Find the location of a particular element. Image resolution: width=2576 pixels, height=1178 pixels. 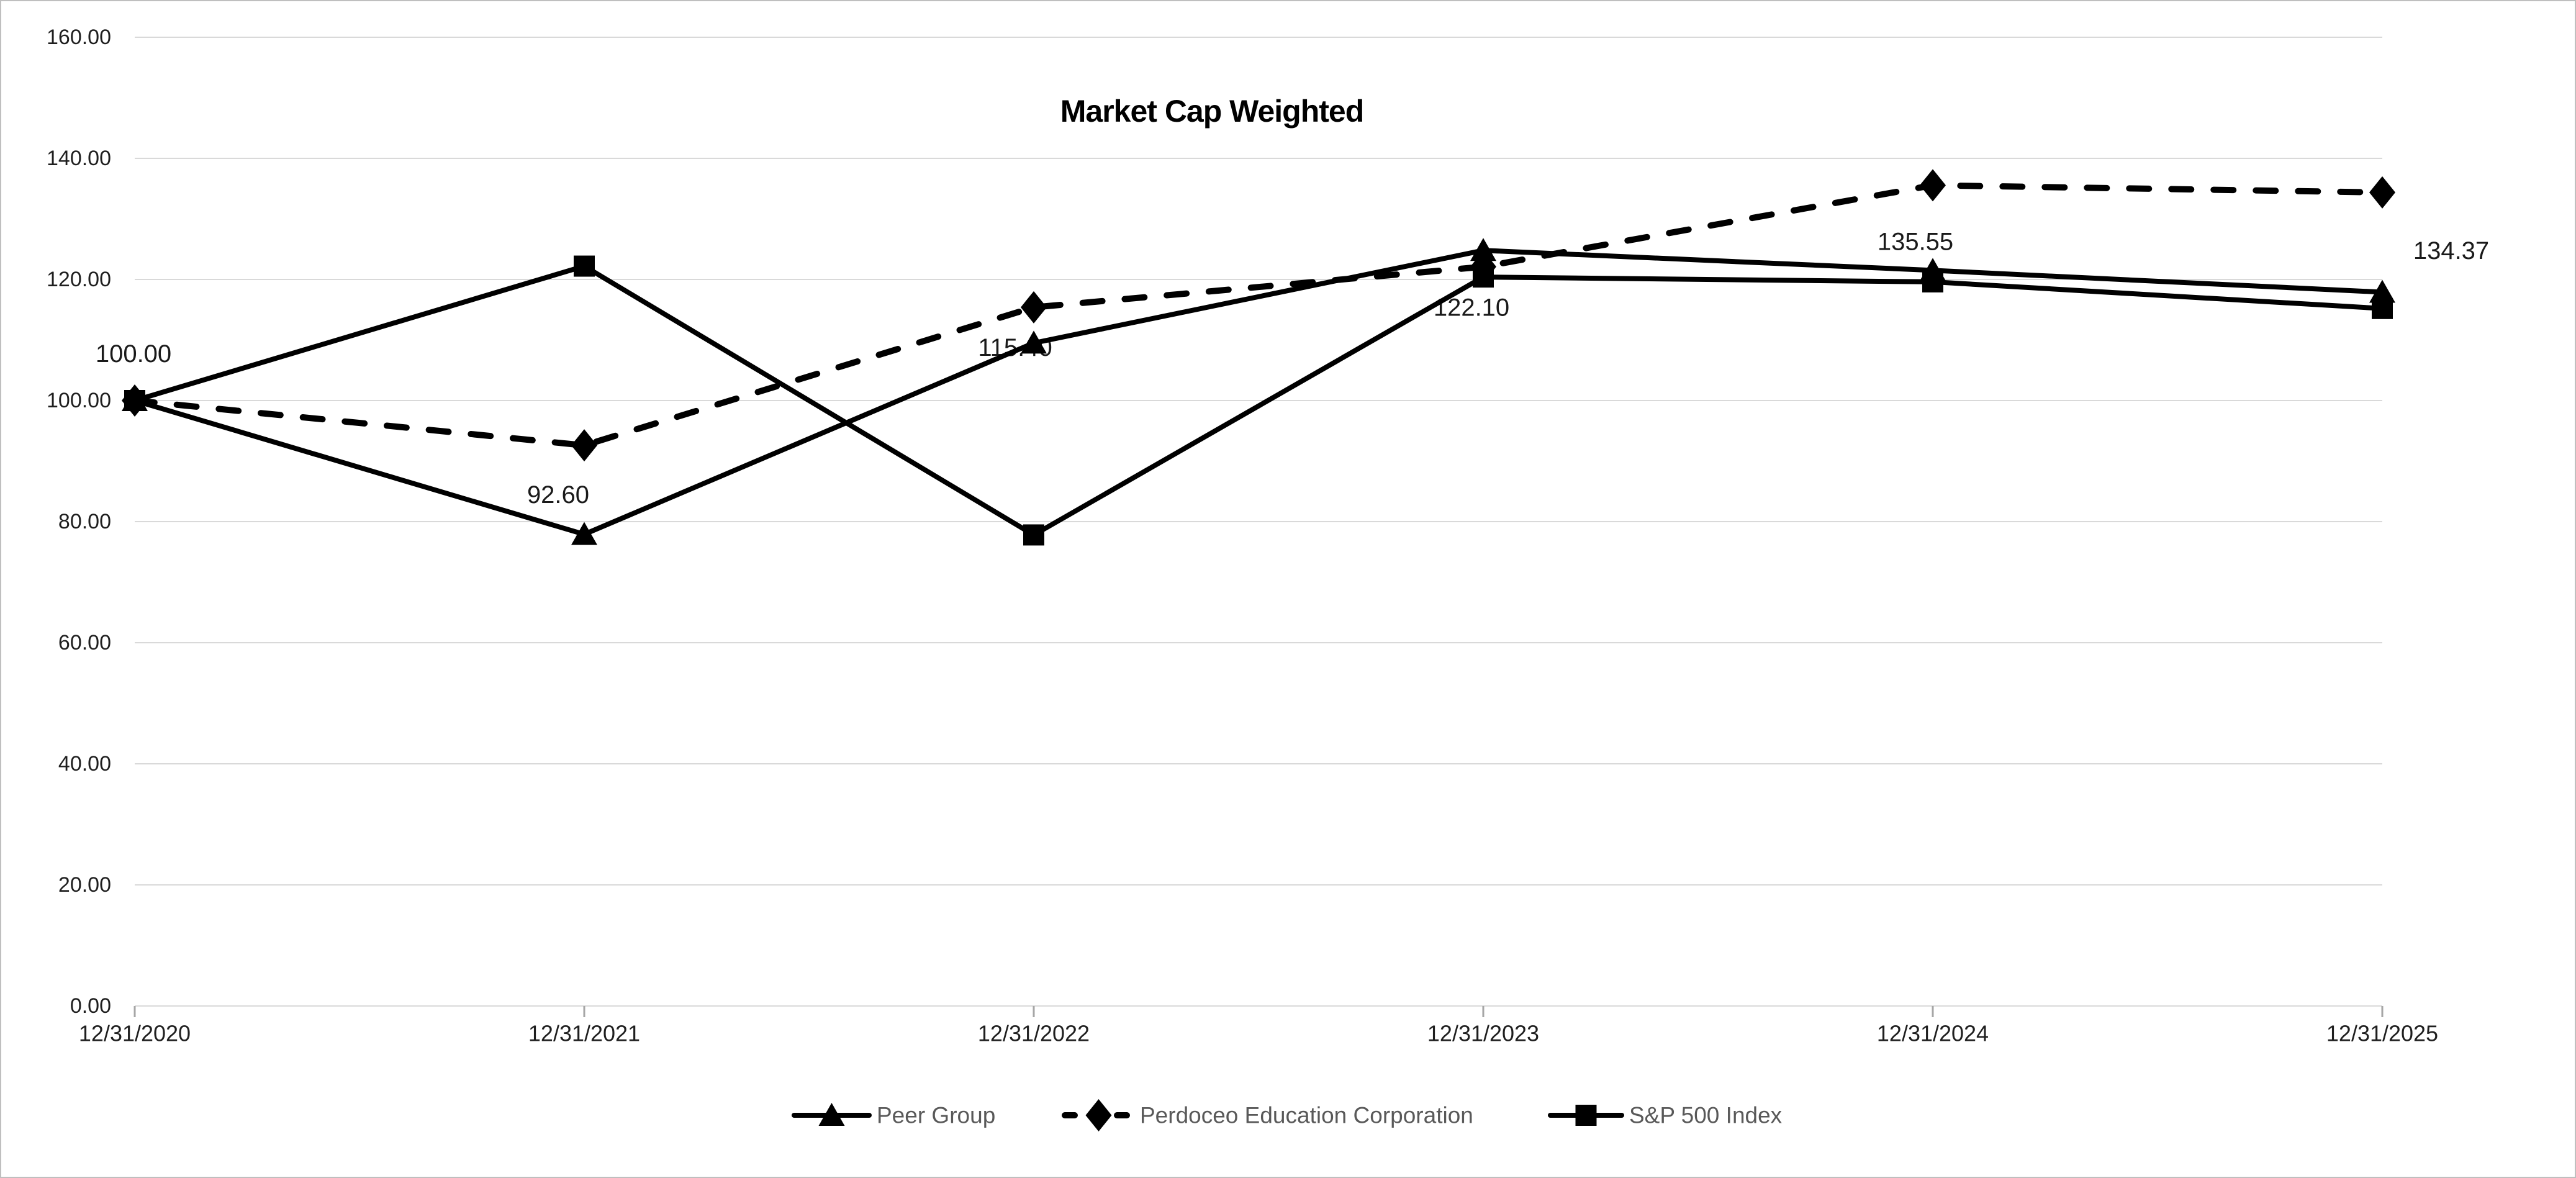

x-axis-tick-label: 12/31/2022 is located at coordinates (1034, 1033).